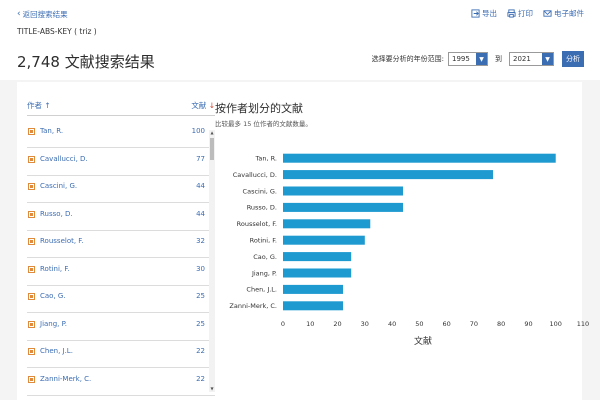 The image size is (600, 400). What do you see at coordinates (260, 191) in the screenshot?
I see `category-label: Cascini, G.` at bounding box center [260, 191].